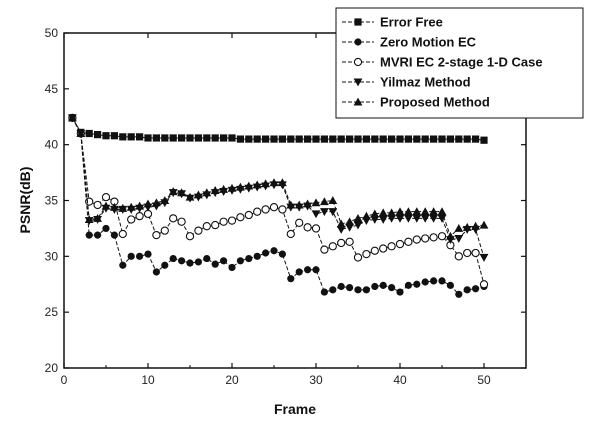 The image size is (590, 422). Describe the element at coordinates (316, 380) in the screenshot. I see `x-tick-label: 30` at that location.